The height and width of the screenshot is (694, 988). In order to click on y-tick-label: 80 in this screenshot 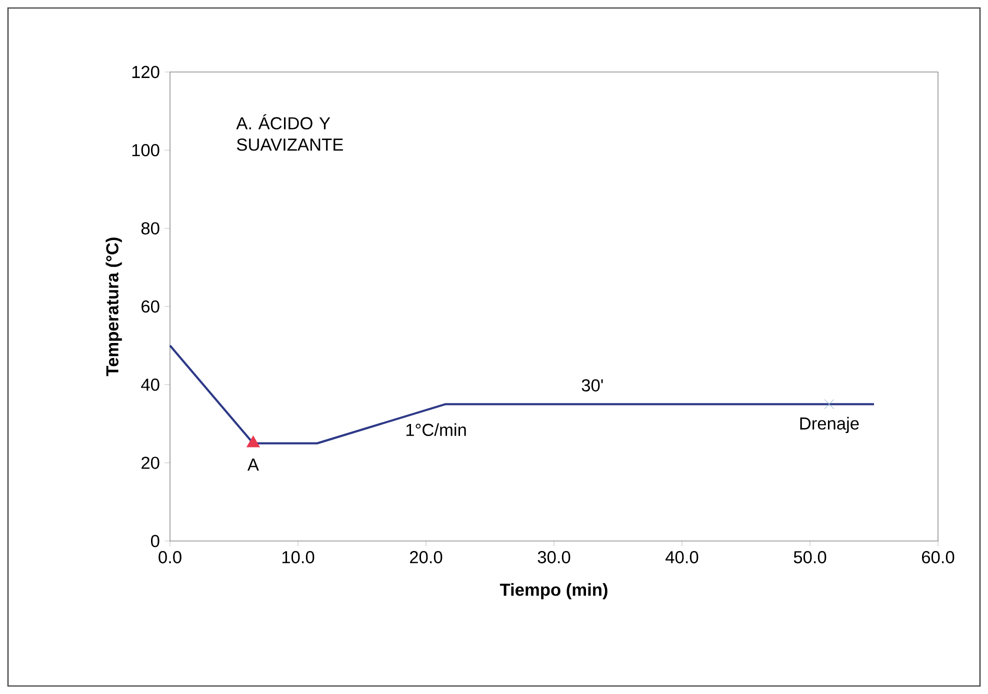, I will do `click(150, 228)`.